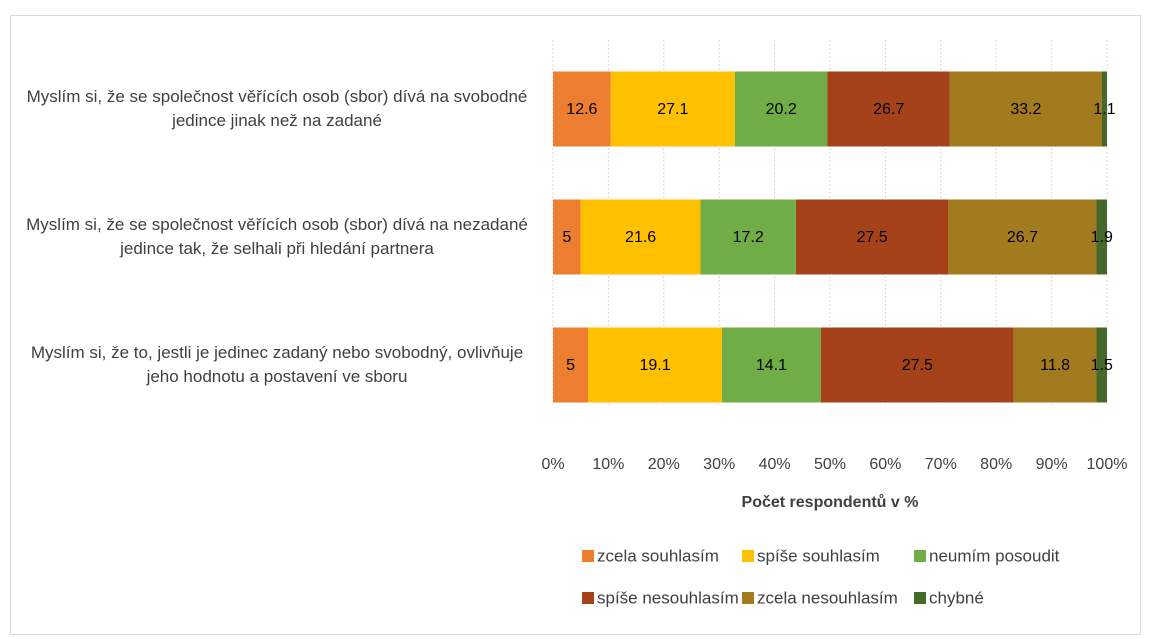 The height and width of the screenshot is (639, 1151). I want to click on data-label: 14.1, so click(771, 365).